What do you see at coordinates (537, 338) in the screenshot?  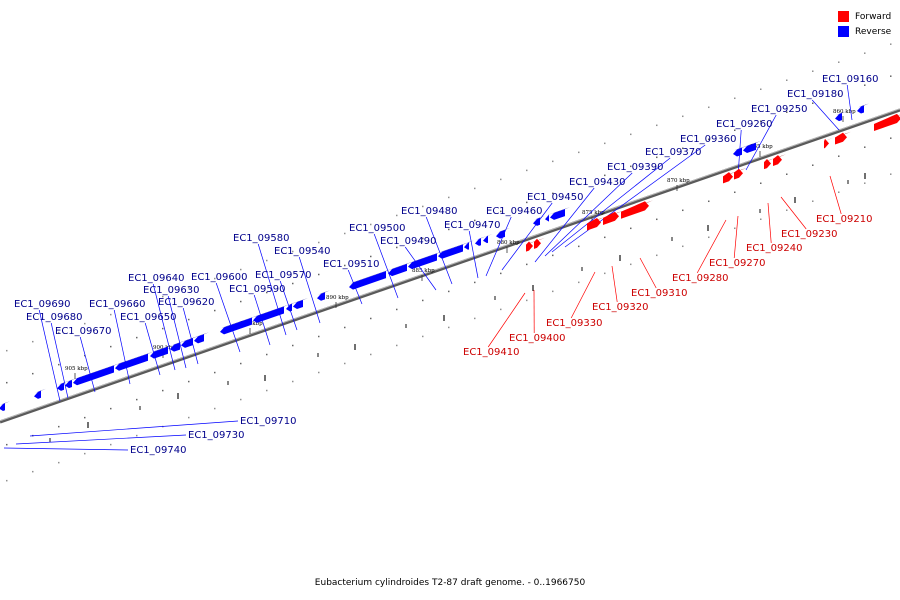 I see `forward-gene-label: EC1_09400` at bounding box center [537, 338].